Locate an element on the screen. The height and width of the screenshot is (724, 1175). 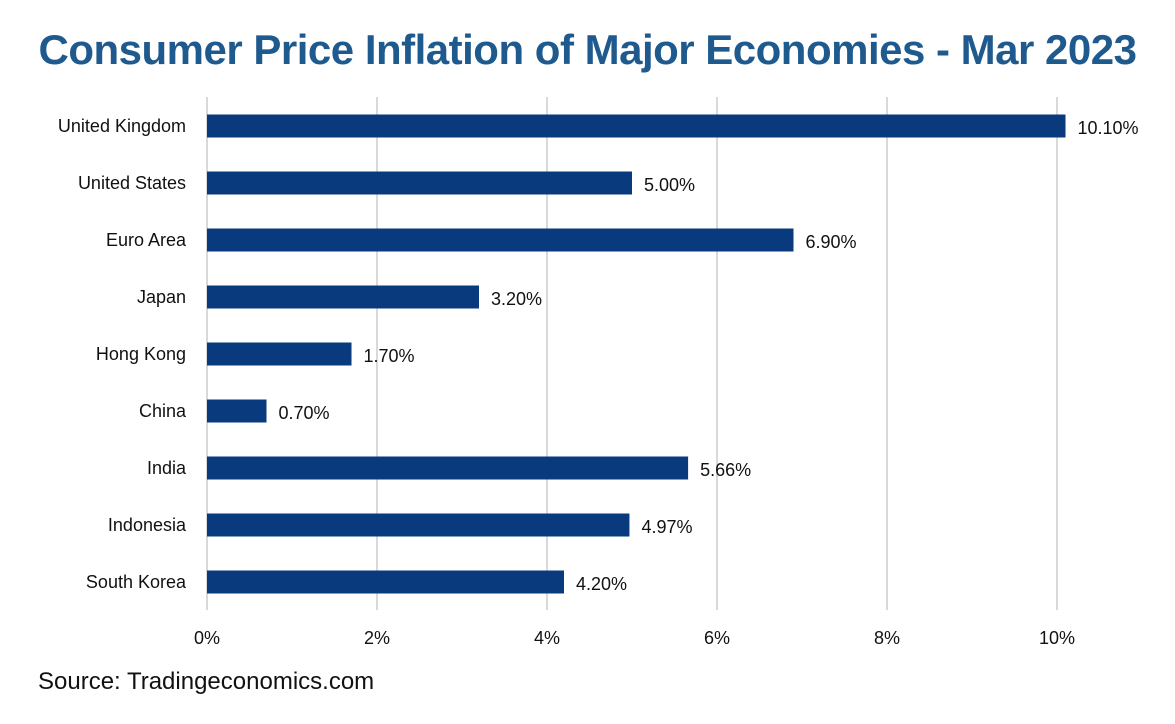
category-label: United Kingdom is located at coordinates (122, 126).